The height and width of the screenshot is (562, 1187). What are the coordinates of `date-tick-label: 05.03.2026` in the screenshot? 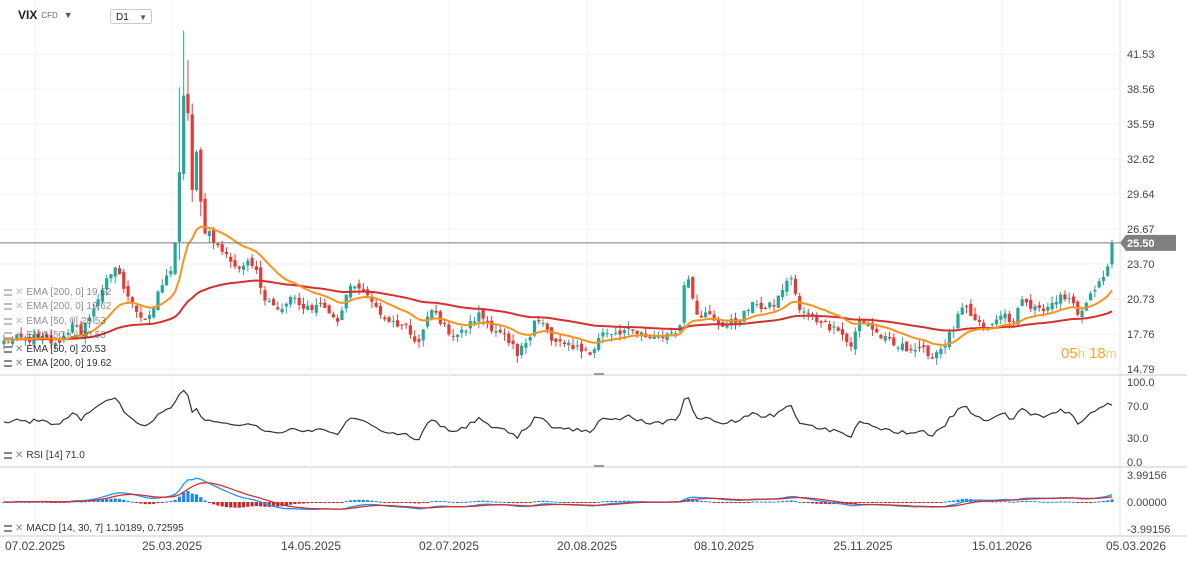 It's located at (1136, 546).